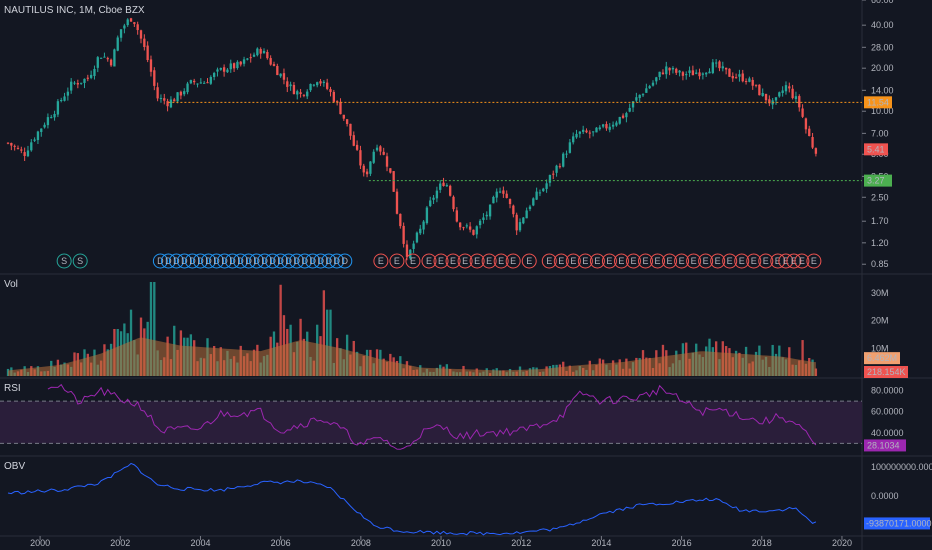 This screenshot has height=550, width=932. I want to click on price-tick-label: 0.85, so click(880, 264).